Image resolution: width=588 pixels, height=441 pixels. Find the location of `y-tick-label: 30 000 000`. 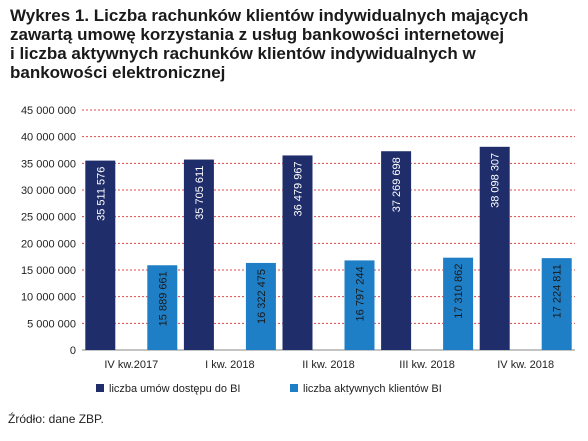

y-tick-label: 30 000 000 is located at coordinates (48, 191).